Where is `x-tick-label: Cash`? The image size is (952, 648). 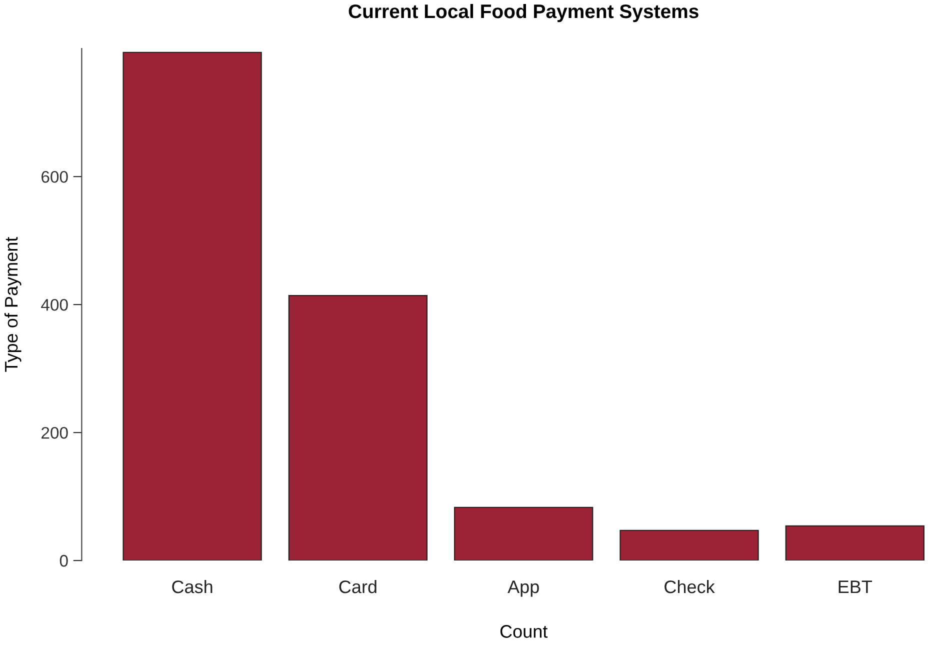 x-tick-label: Cash is located at coordinates (192, 587).